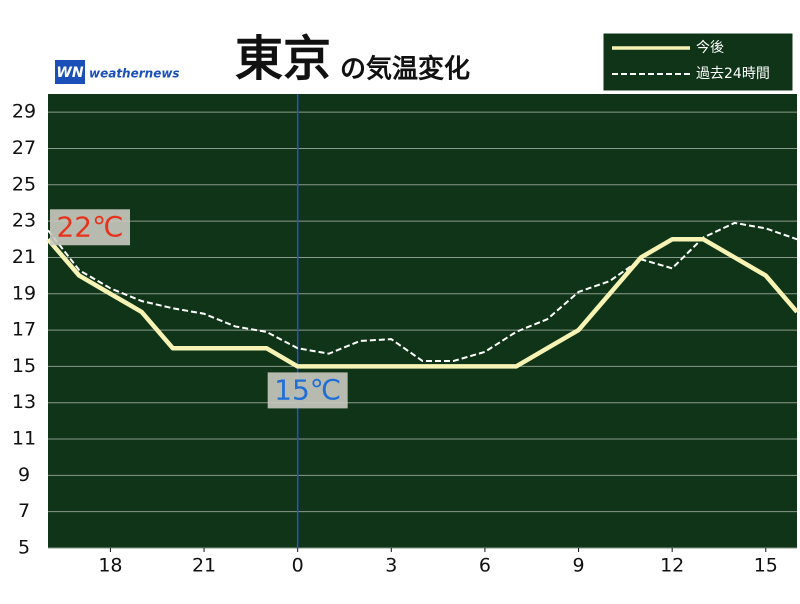 The image size is (800, 604). What do you see at coordinates (24, 330) in the screenshot?
I see `y-tick-label: 17` at bounding box center [24, 330].